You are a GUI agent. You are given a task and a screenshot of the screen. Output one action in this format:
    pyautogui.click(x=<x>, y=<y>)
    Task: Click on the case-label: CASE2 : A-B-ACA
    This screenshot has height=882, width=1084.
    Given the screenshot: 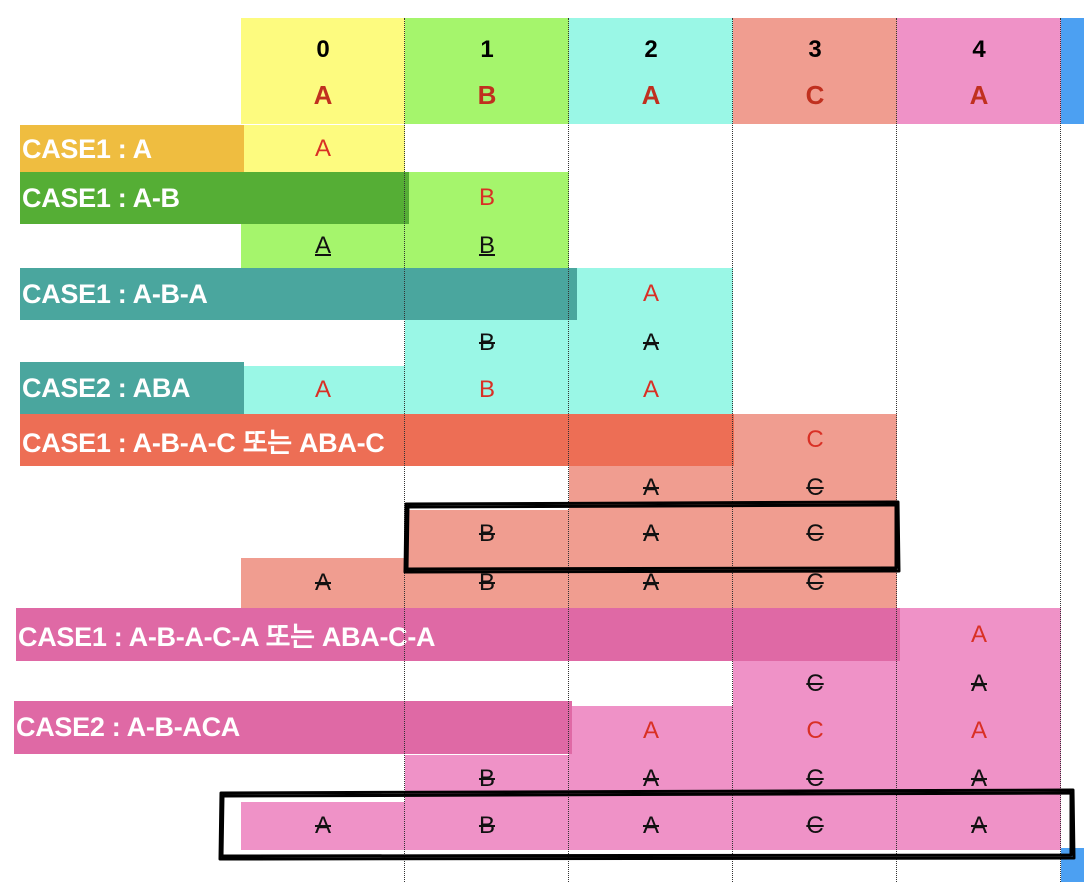 What is the action you would take?
    pyautogui.click(x=293, y=727)
    